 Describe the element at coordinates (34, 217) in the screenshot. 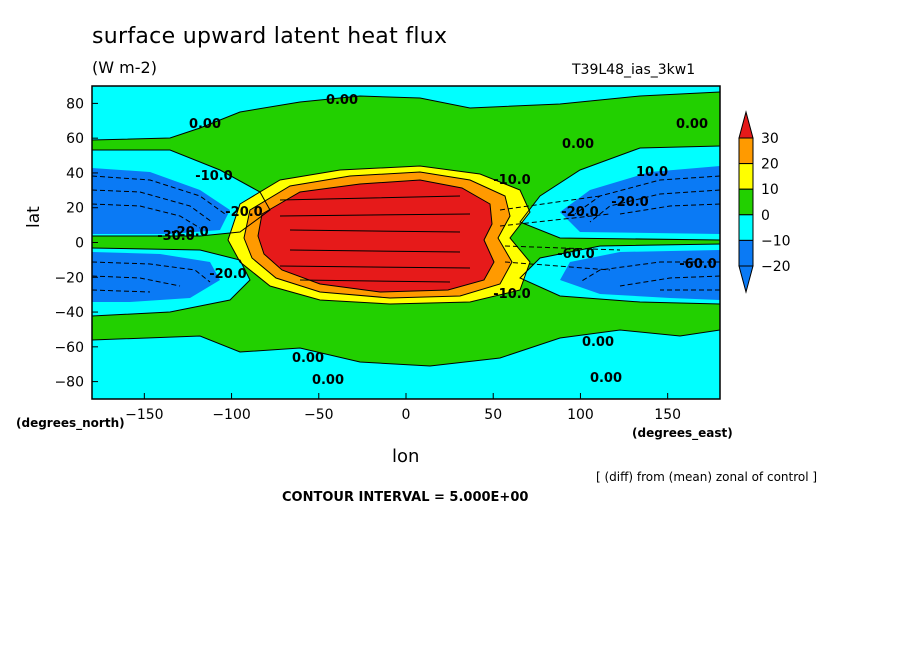

I see `y-axis-label: lat` at that location.